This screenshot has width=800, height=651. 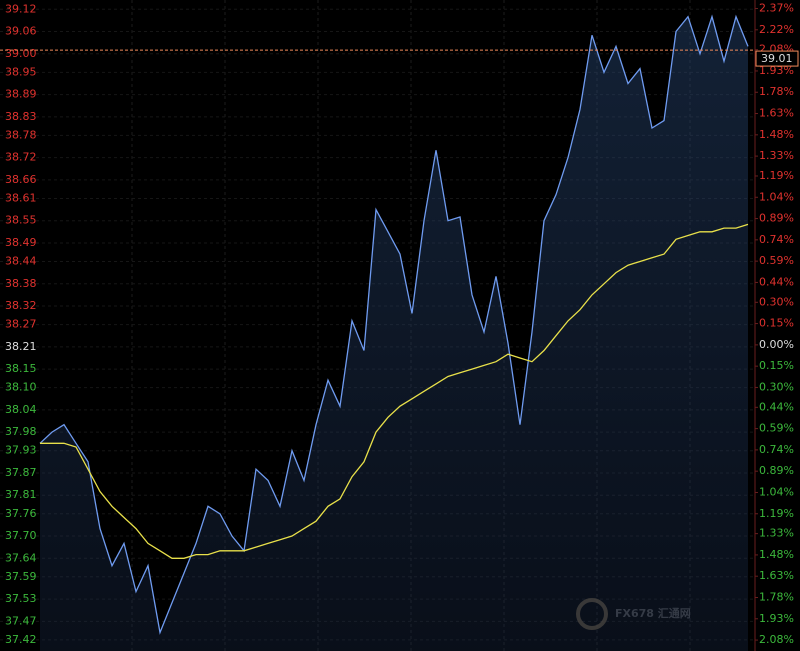 I want to click on y-tick-label: 37.47, so click(x=21, y=620).